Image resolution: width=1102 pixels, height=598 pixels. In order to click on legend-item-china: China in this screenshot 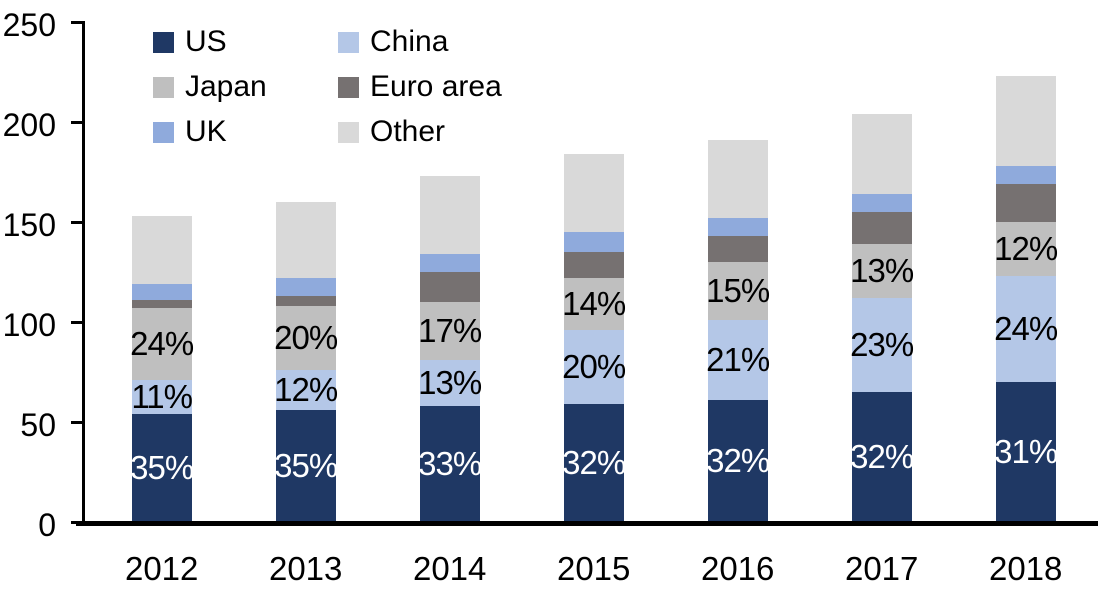, I will do `click(393, 42)`.